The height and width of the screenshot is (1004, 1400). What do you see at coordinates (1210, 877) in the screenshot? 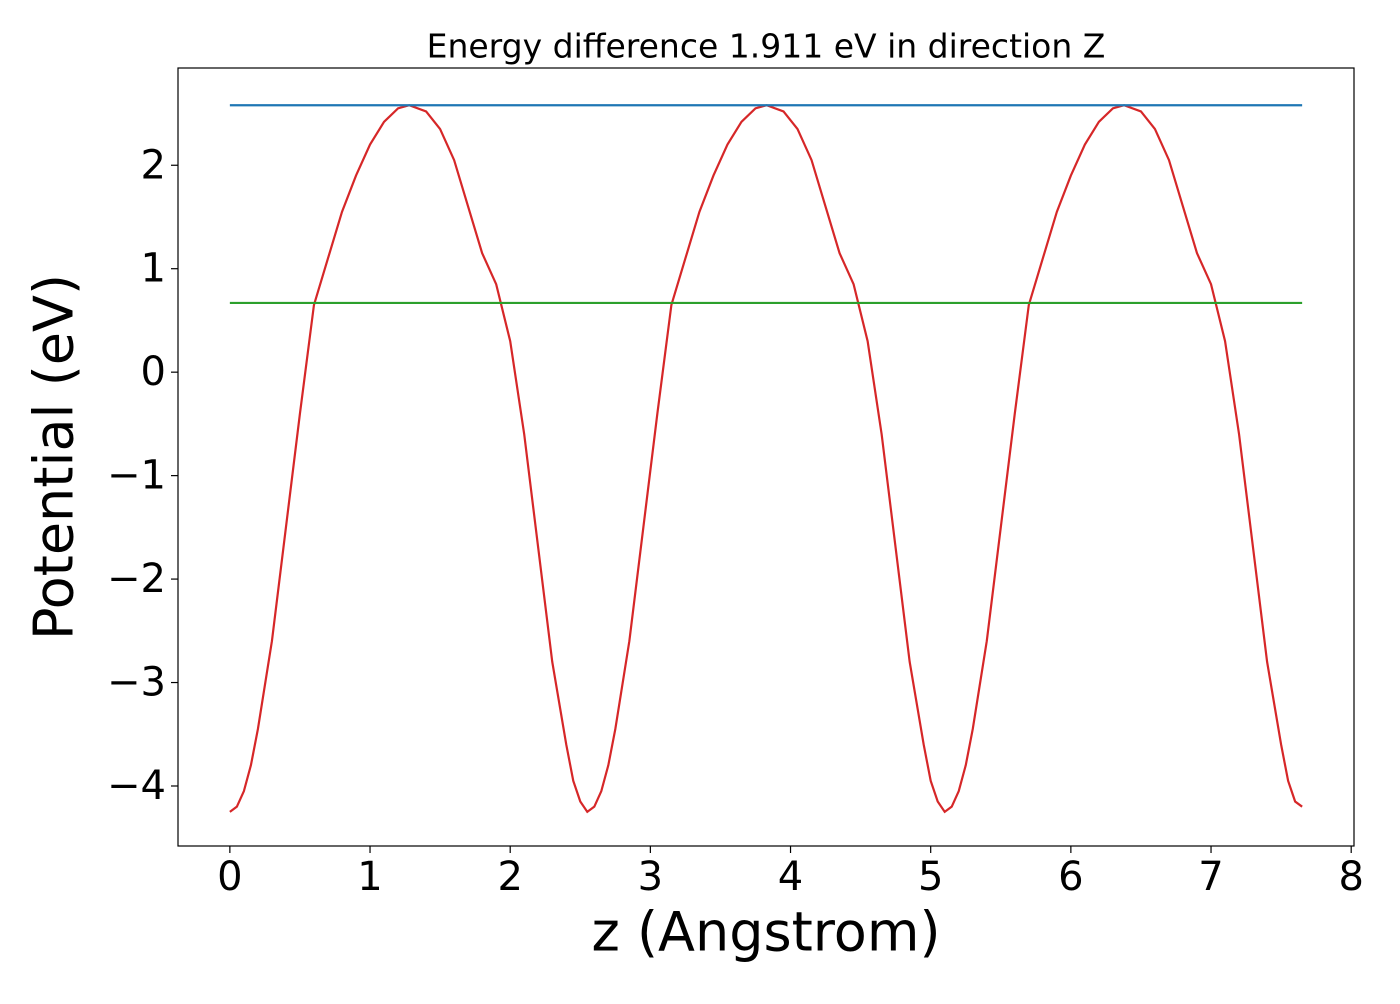
I see `x-tick-label: 7` at bounding box center [1210, 877].